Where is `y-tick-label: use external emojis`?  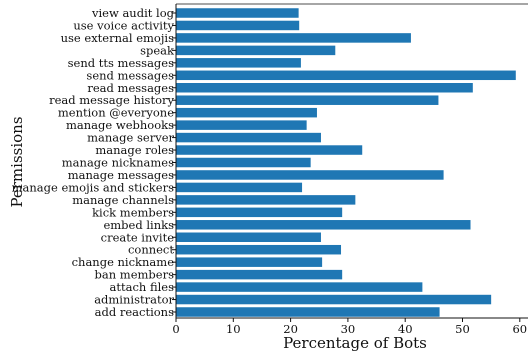
y-tick-label: use external emojis is located at coordinates (117, 38).